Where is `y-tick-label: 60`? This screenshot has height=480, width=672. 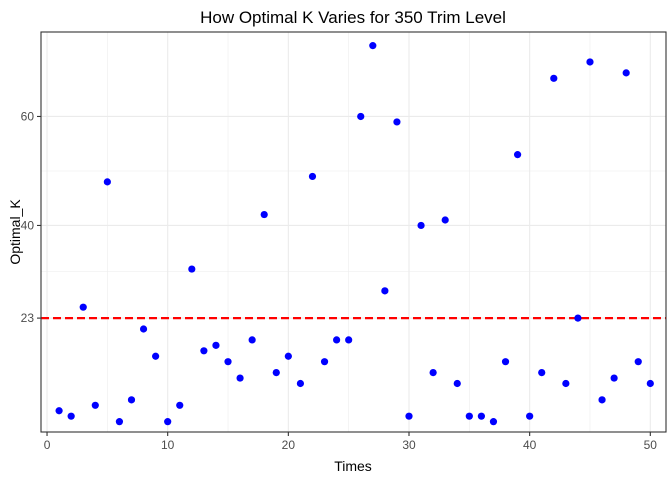 y-tick-label: 60 is located at coordinates (28, 116).